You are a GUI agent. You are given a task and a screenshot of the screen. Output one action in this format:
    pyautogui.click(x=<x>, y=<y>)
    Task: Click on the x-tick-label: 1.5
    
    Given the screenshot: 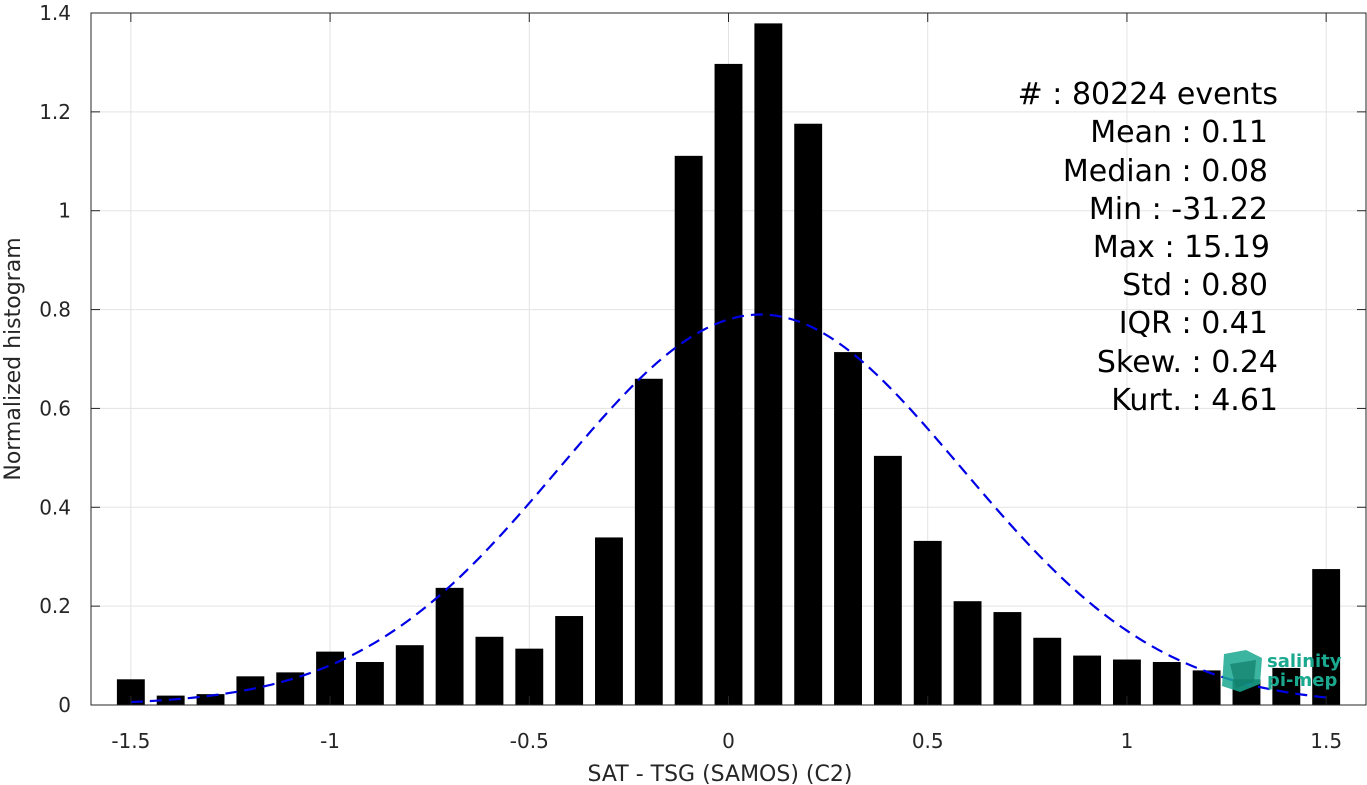 What is the action you would take?
    pyautogui.click(x=1326, y=741)
    